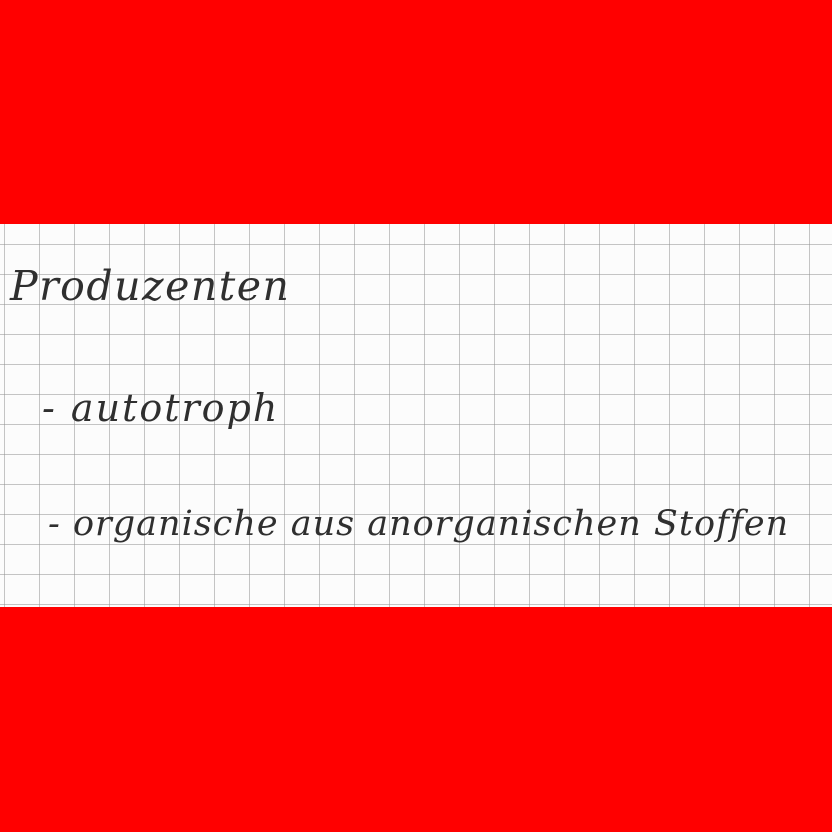  What do you see at coordinates (161, 408) in the screenshot?
I see `note-item-autotroph: - autotroph` at bounding box center [161, 408].